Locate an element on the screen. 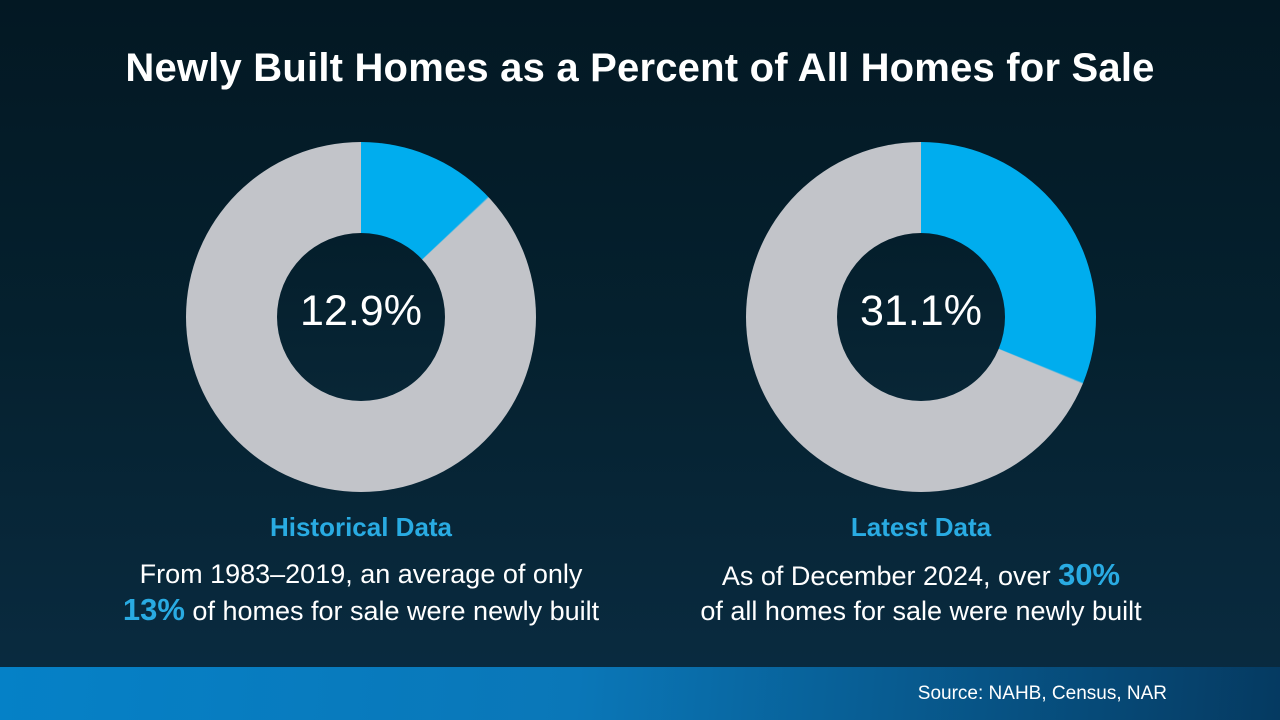 The width and height of the screenshot is (1280, 720). chart-subtitle-latest: Latest Data is located at coordinates (921, 527).